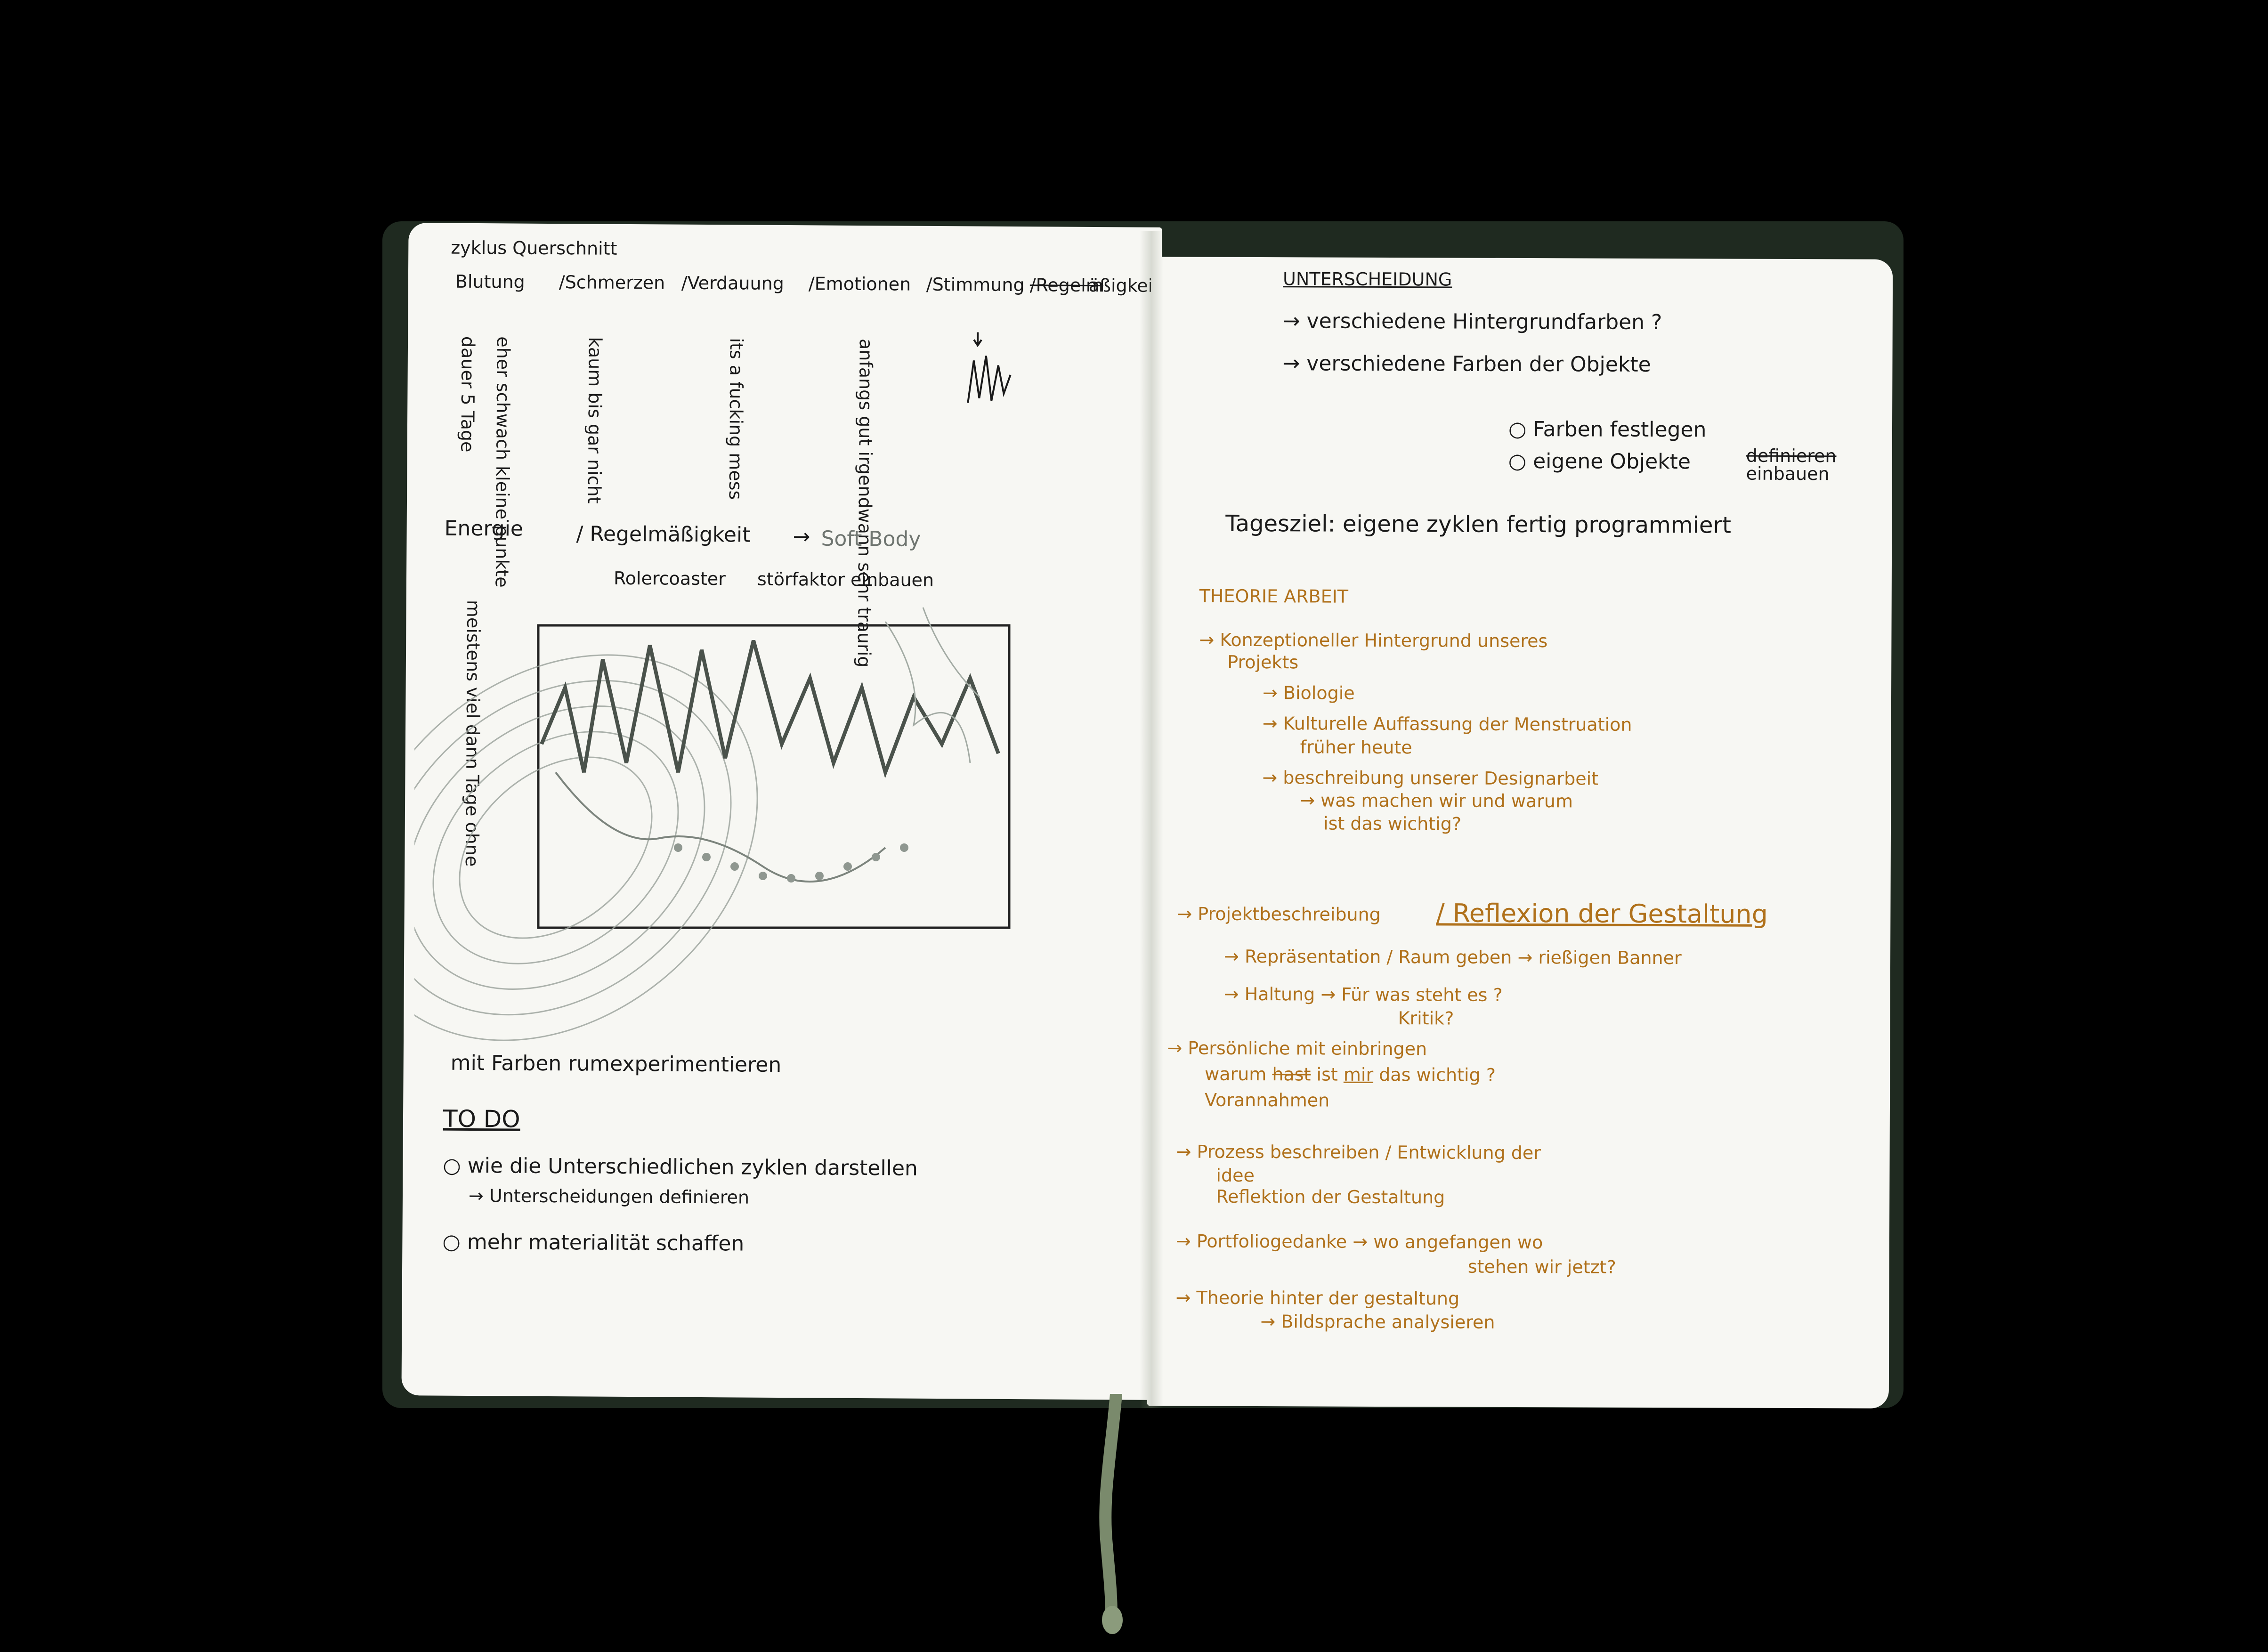  I want to click on theorie-was: → was machen wir und warum, so click(1437, 801).